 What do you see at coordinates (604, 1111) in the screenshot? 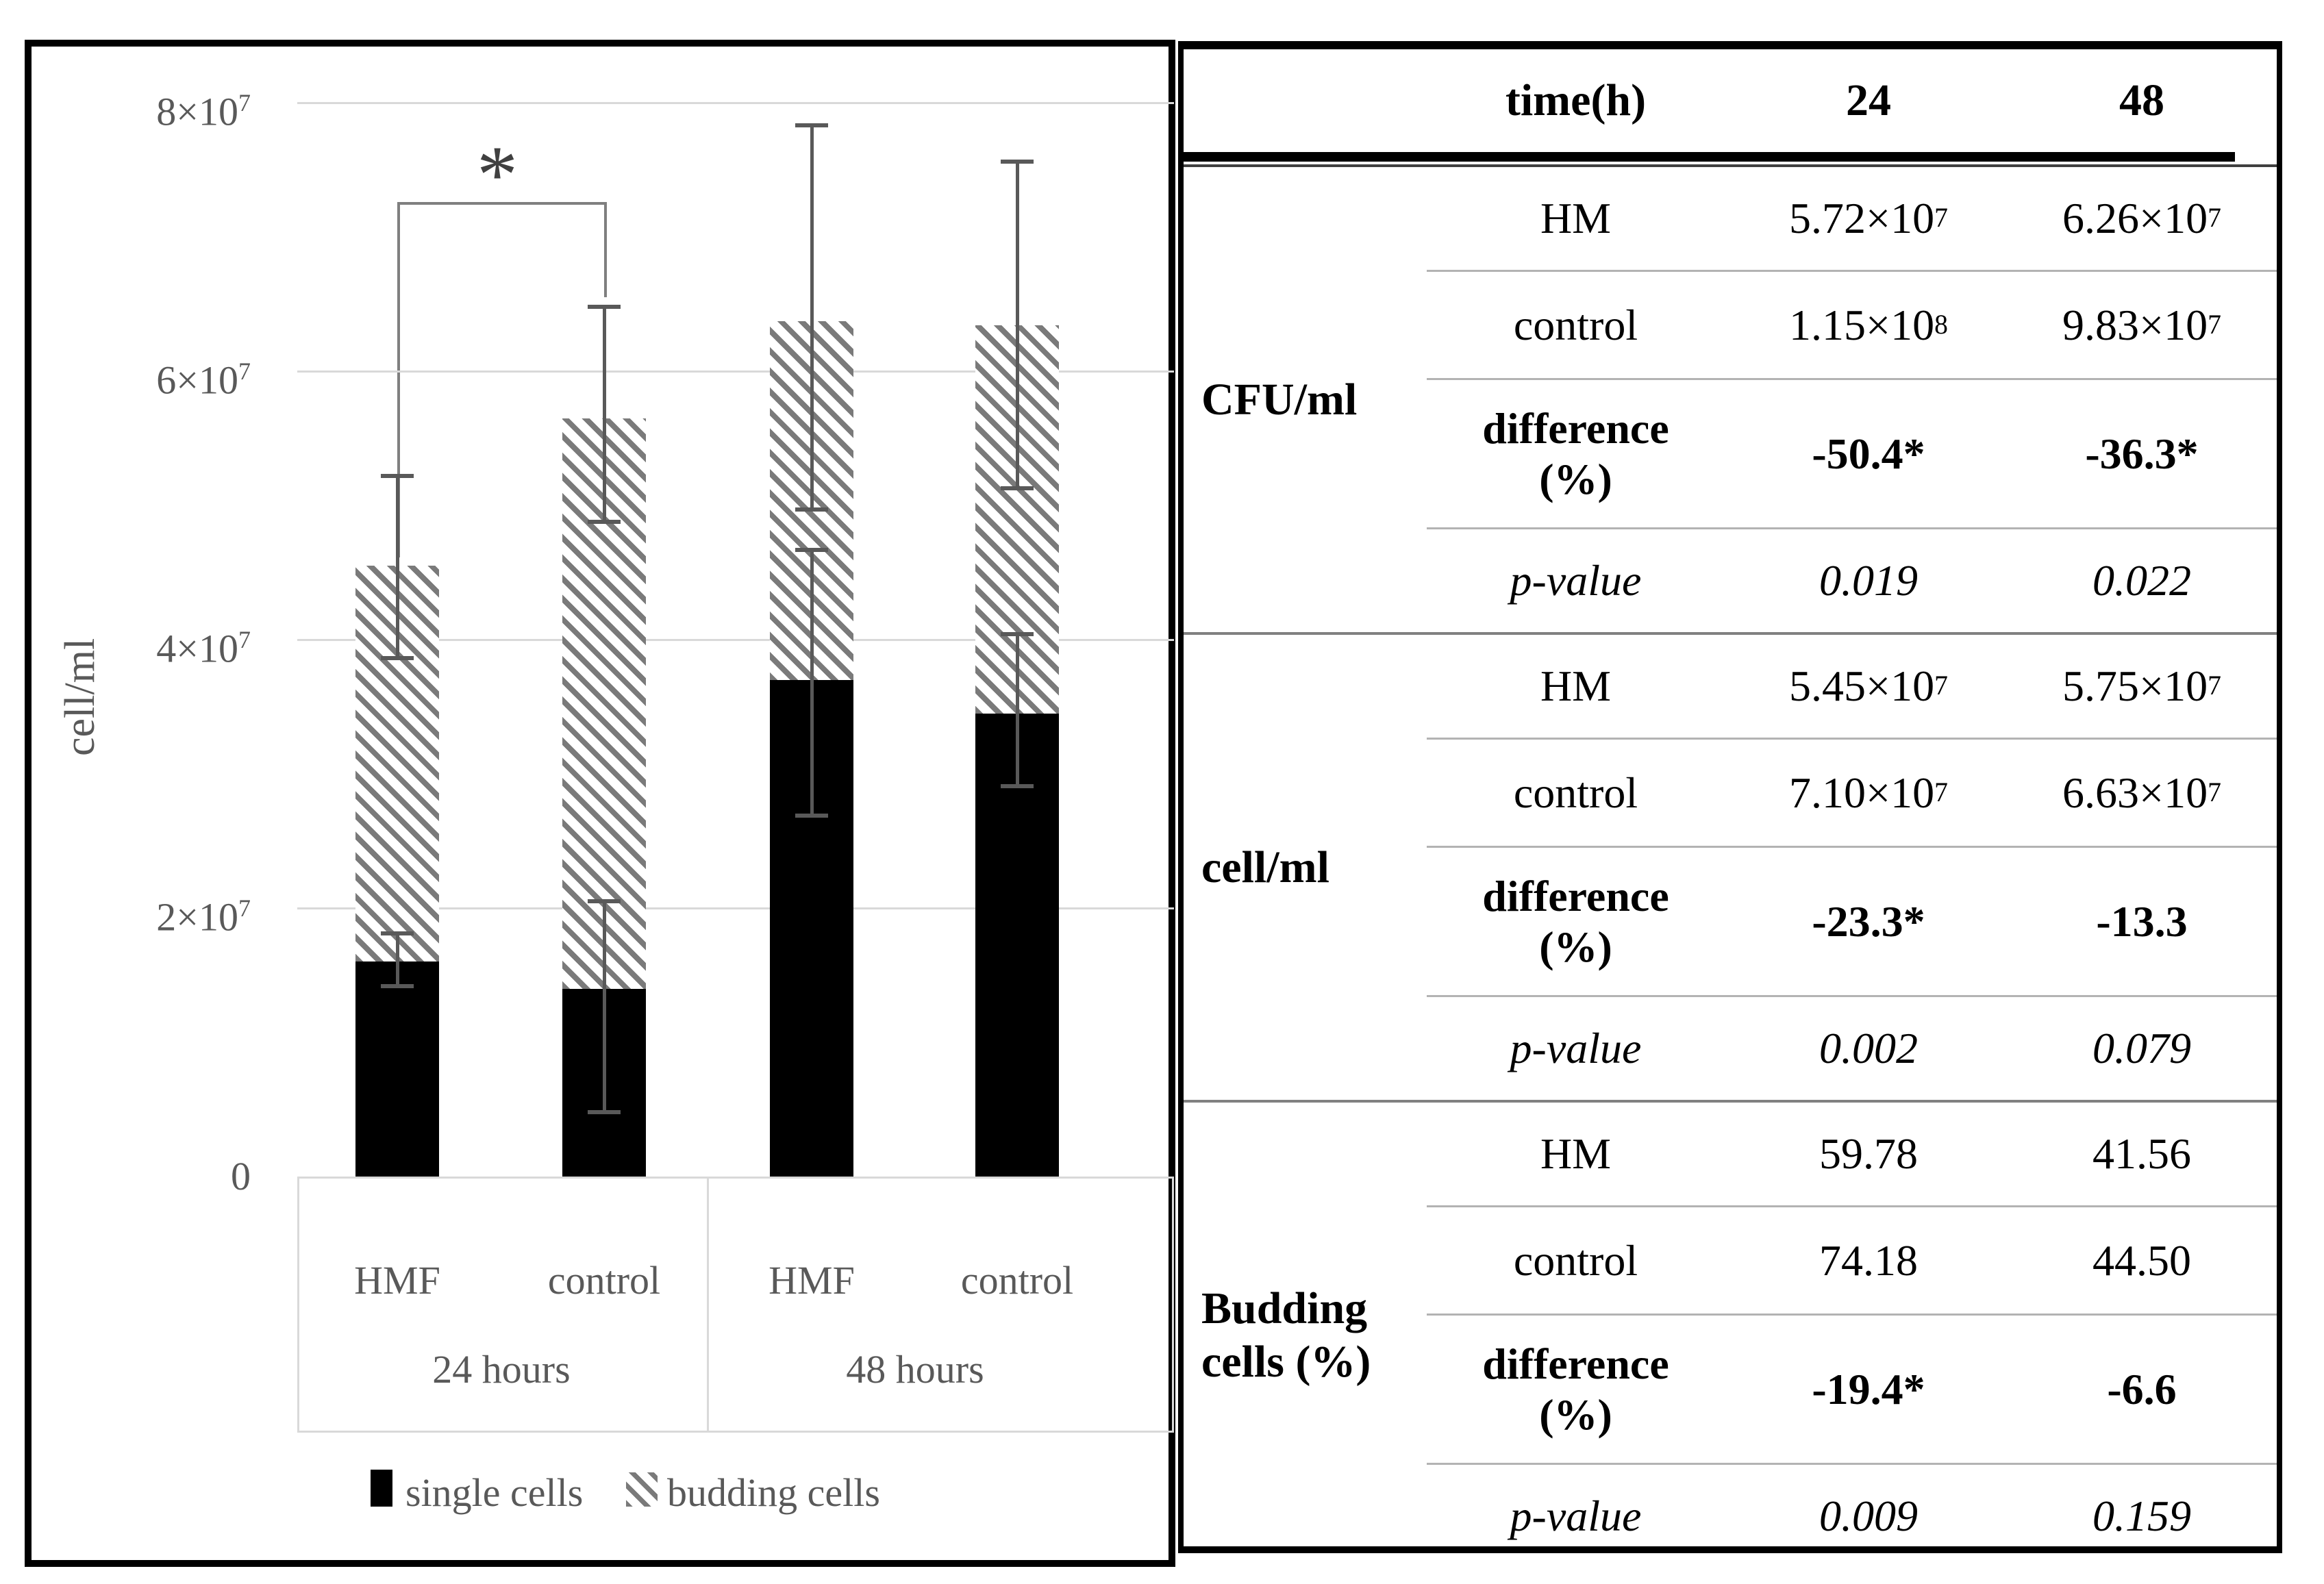
I see `error-bar-single-2-bottom-cap` at bounding box center [604, 1111].